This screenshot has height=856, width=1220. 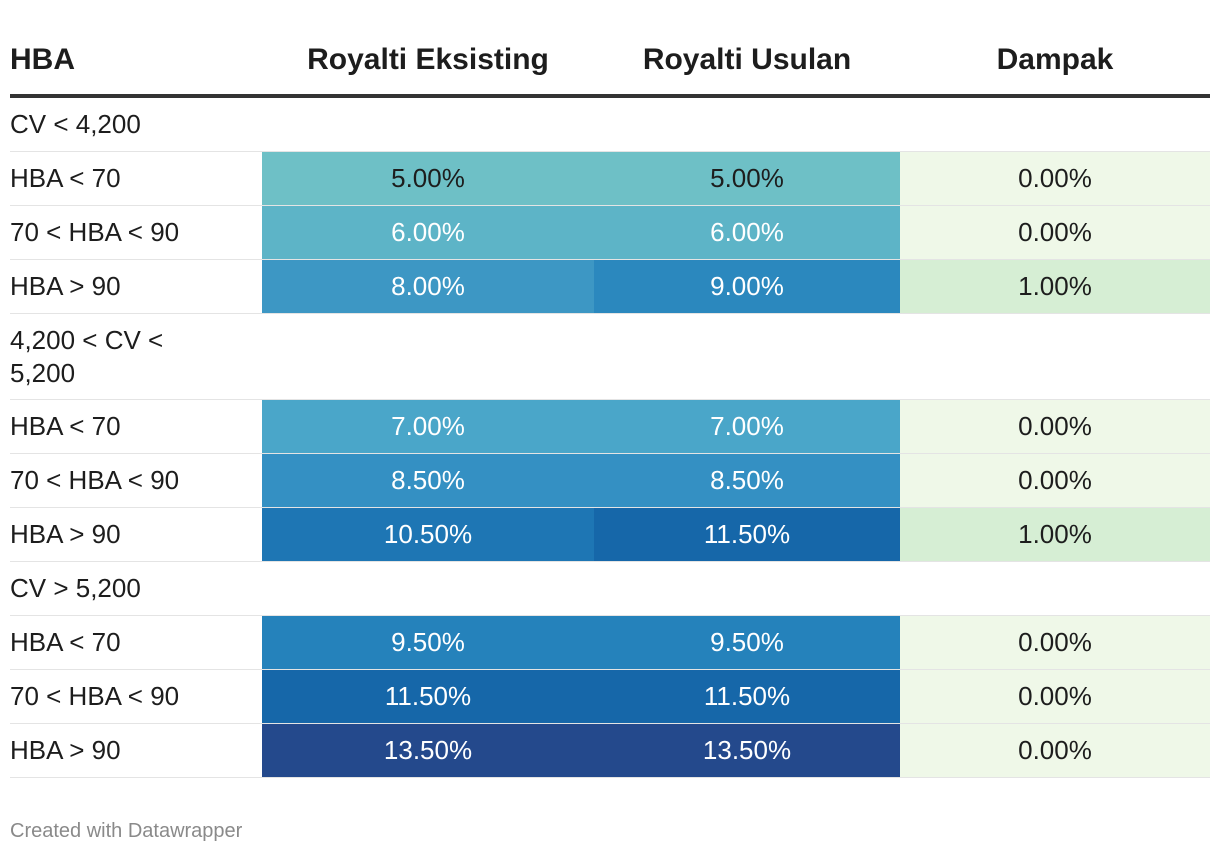 What do you see at coordinates (747, 480) in the screenshot?
I see `royalti-usulan-cell: 8.50%` at bounding box center [747, 480].